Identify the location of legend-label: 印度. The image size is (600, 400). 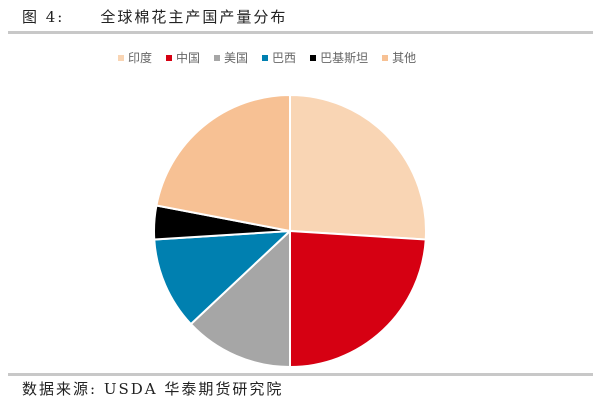
(140, 58).